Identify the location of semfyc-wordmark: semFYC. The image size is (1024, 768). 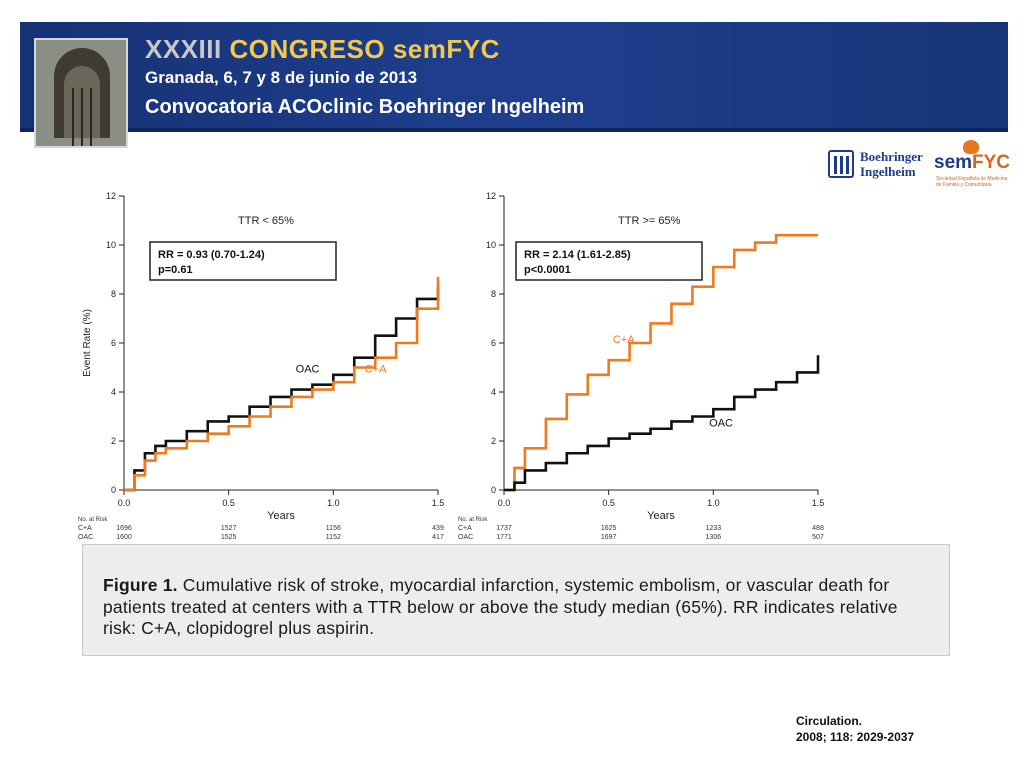
(972, 163).